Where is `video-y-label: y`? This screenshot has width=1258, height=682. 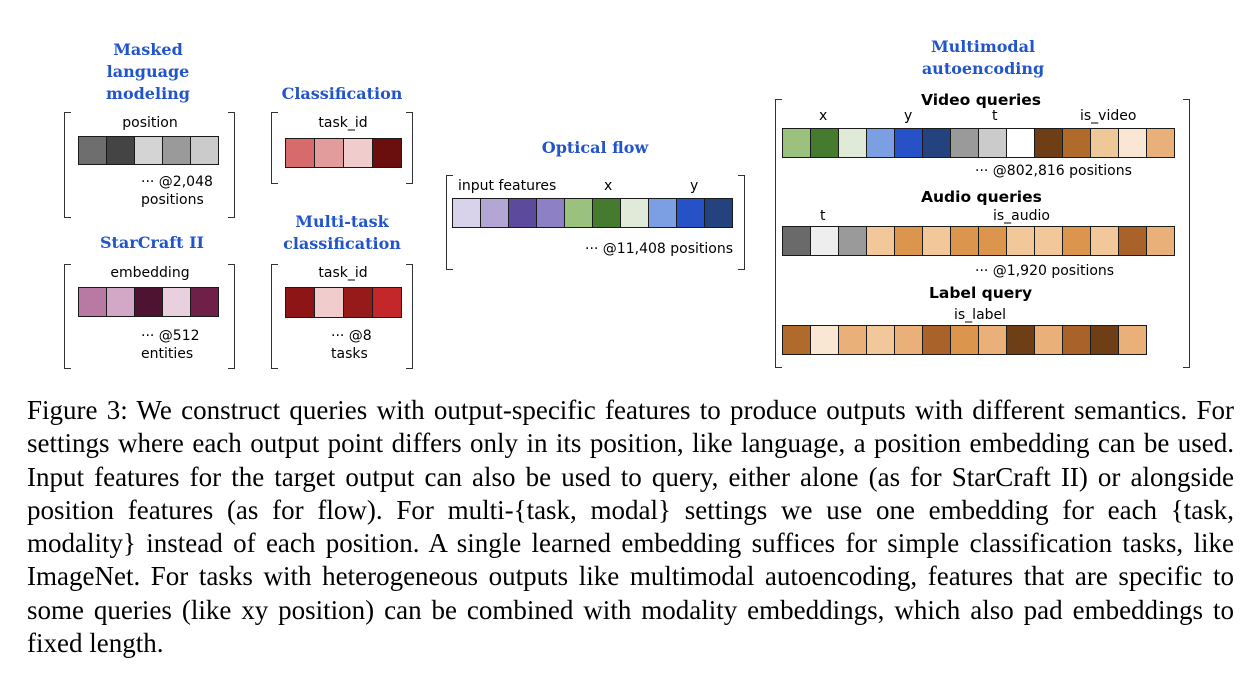 video-y-label: y is located at coordinates (908, 116).